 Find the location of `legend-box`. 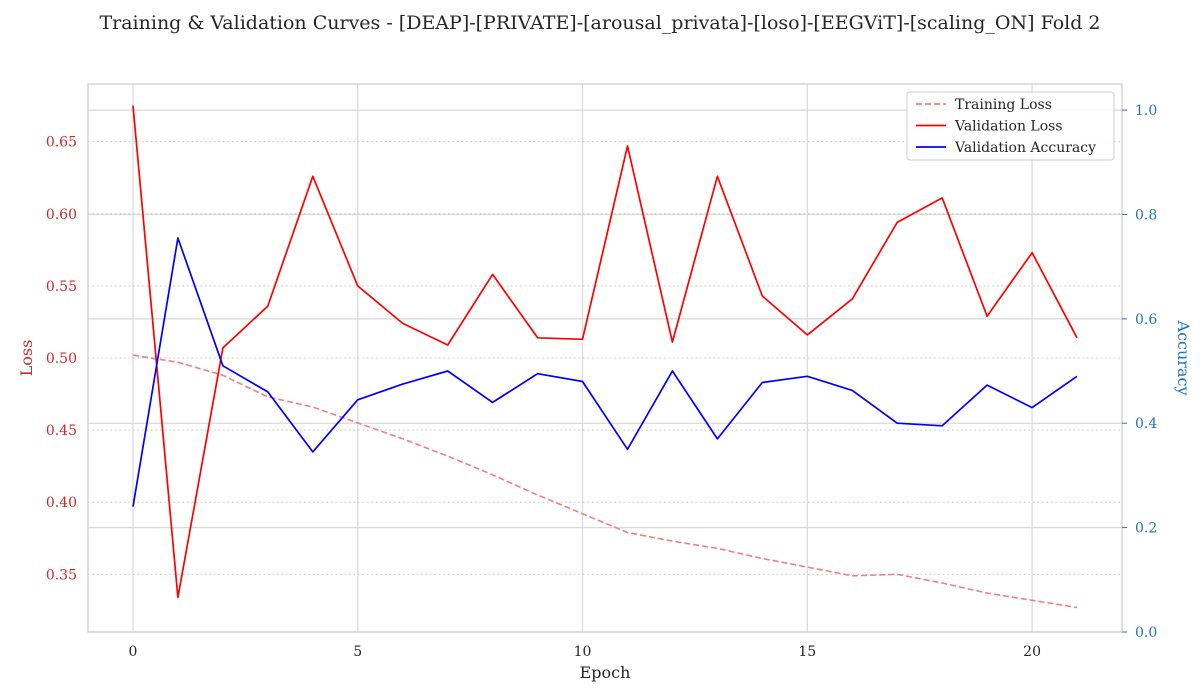

legend-box is located at coordinates (1010, 126).